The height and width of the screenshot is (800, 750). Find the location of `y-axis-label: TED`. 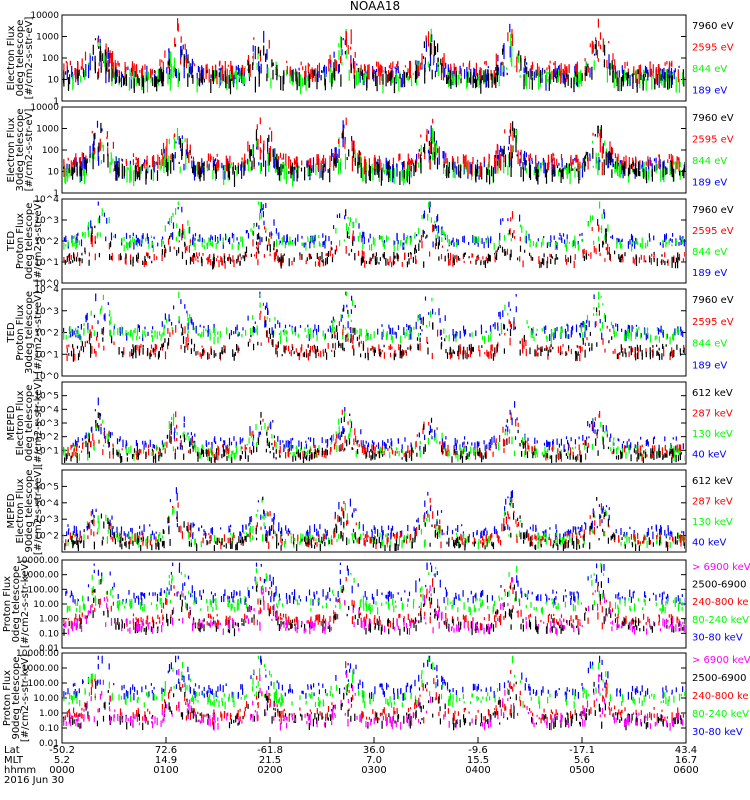

y-axis-label: TED is located at coordinates (11, 332).